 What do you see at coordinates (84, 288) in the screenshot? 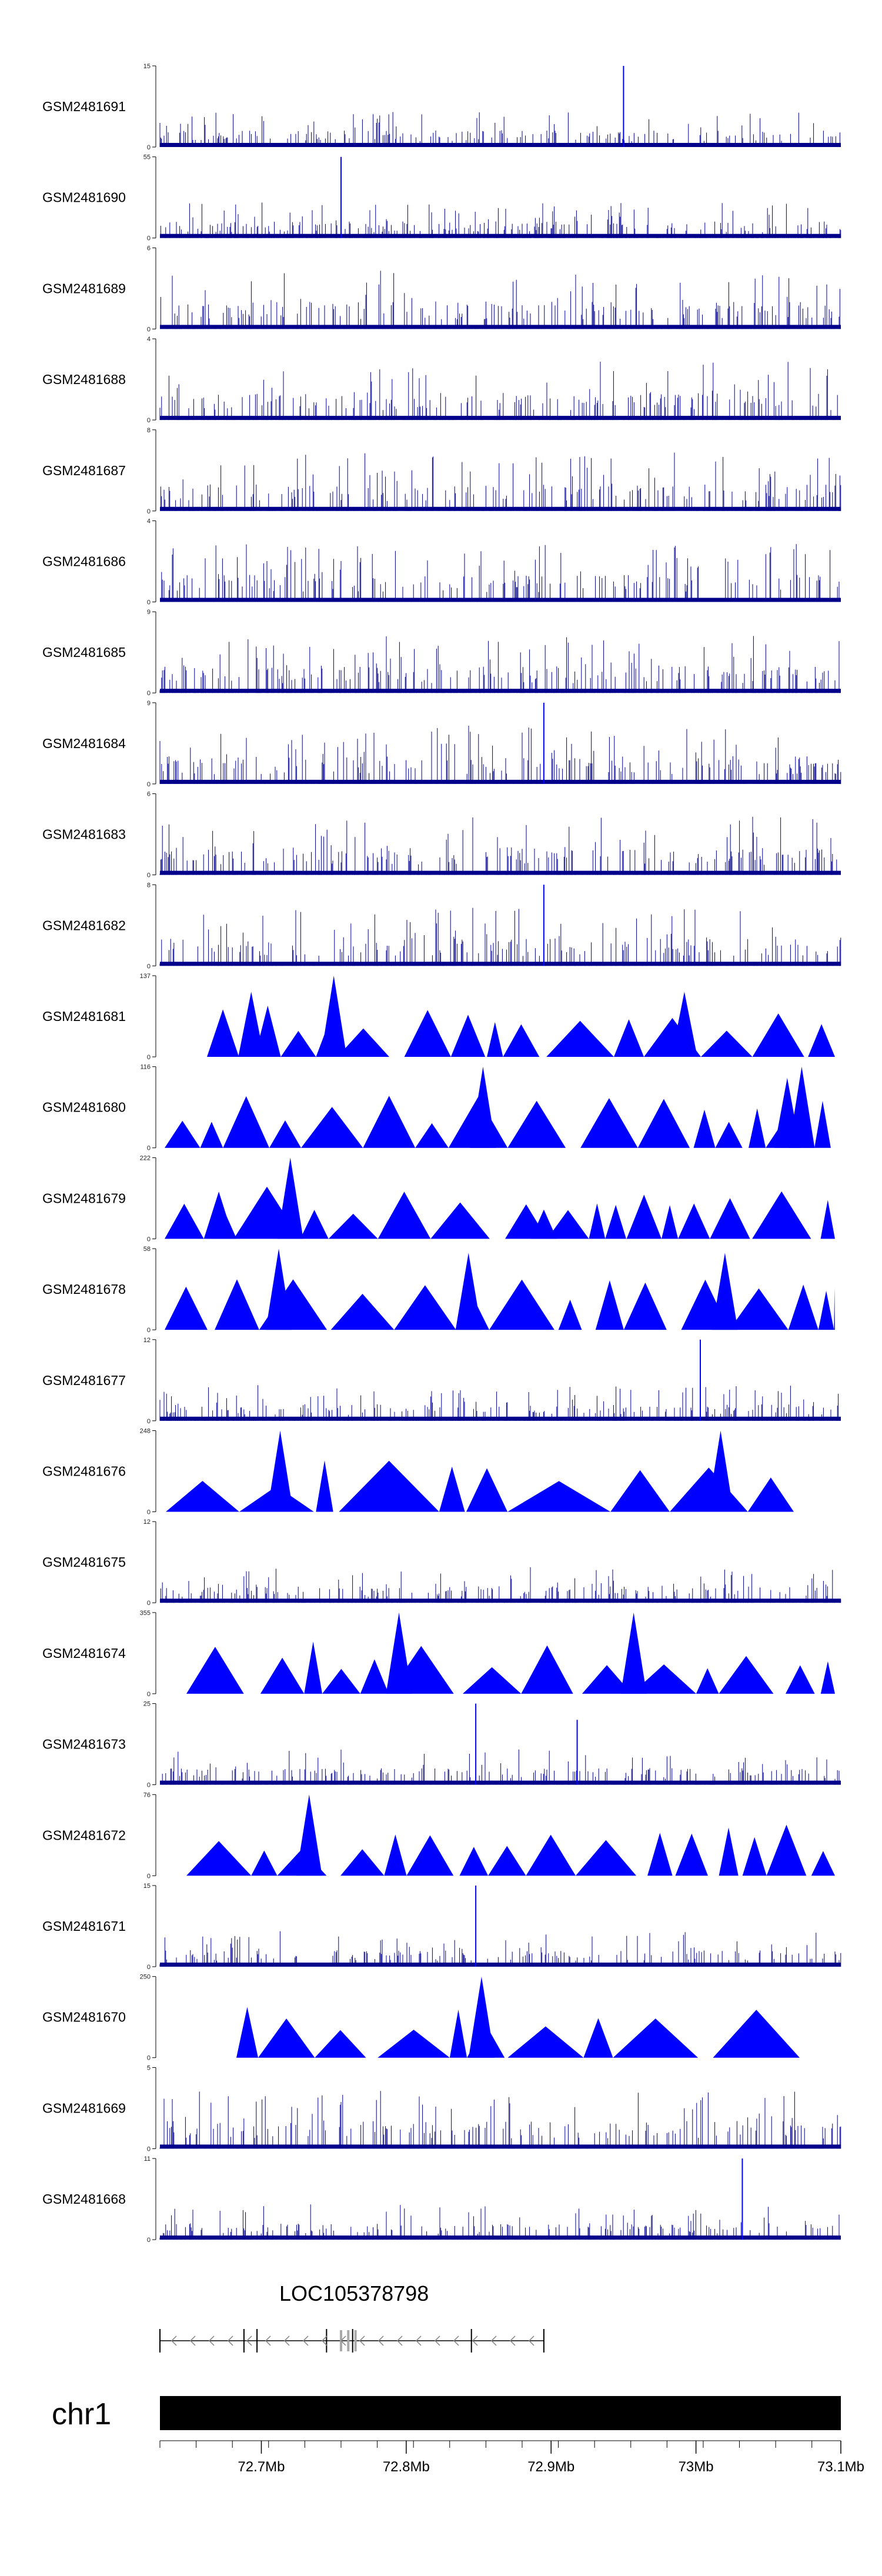
I see `track-label: GSM2481689` at bounding box center [84, 288].